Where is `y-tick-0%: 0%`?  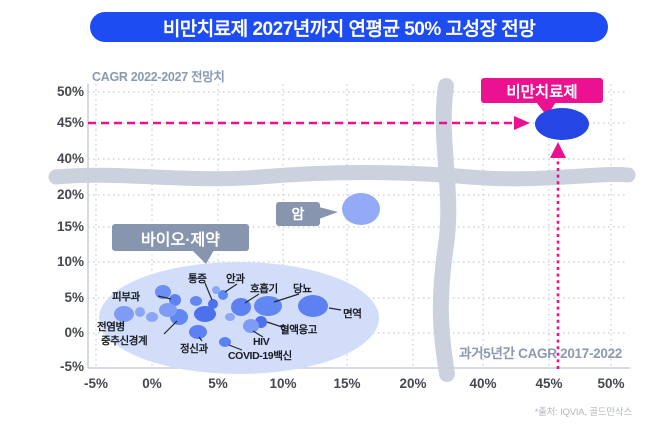
y-tick-0%: 0% is located at coordinates (74, 332).